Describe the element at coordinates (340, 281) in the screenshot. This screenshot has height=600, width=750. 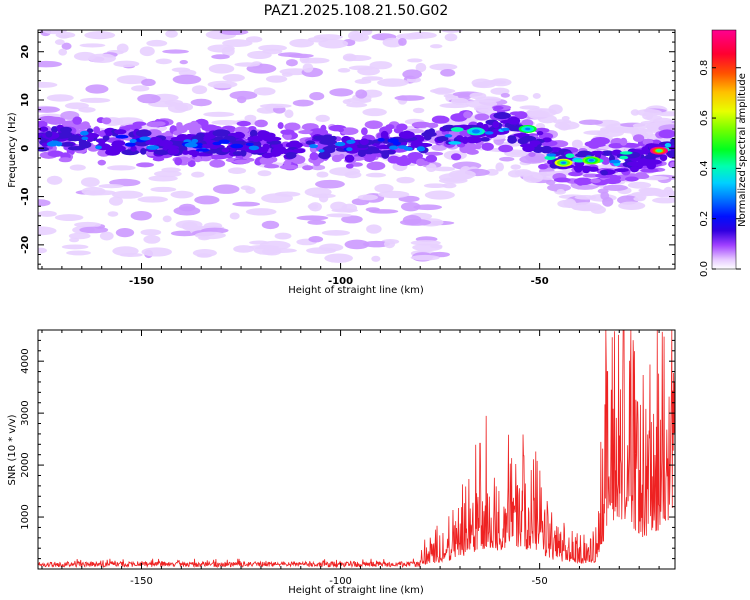
I see `x-tick-label: -100` at that location.